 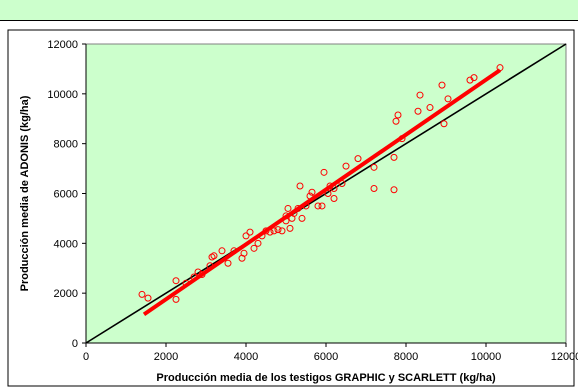 What do you see at coordinates (66, 294) in the screenshot?
I see `y-tick-label: 2000` at bounding box center [66, 294].